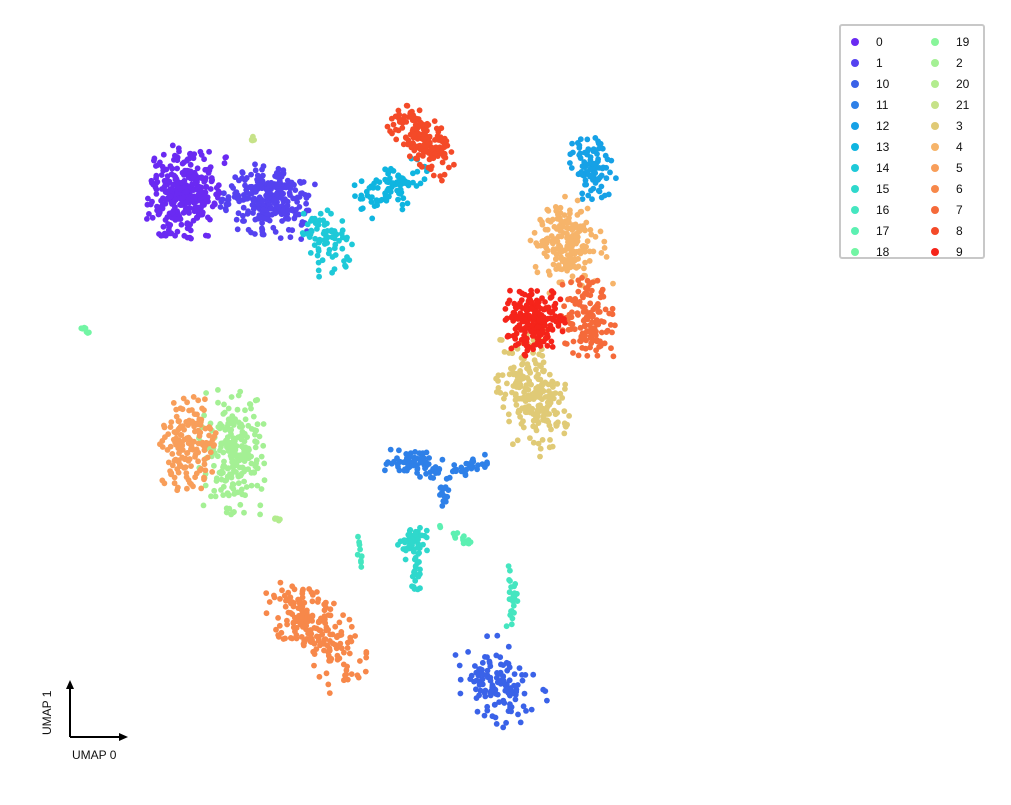 Image resolution: width=1011 pixels, height=805 pixels. Describe the element at coordinates (882, 104) in the screenshot. I see `legend-label: 11` at that location.